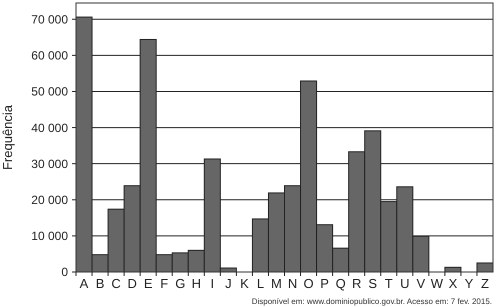 This screenshot has width=496, height=307. Describe the element at coordinates (276, 283) in the screenshot. I see `x-tick-label: M` at that location.